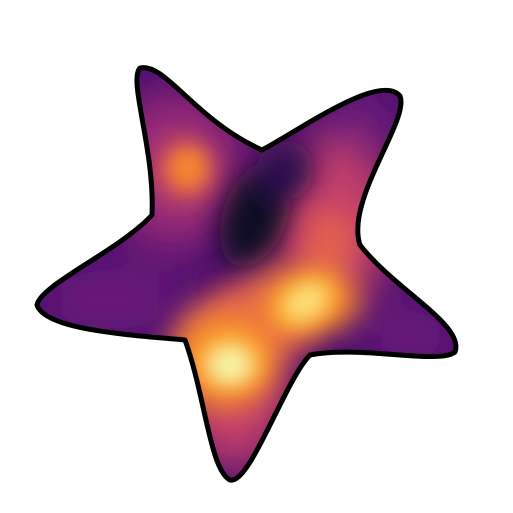 The height and width of the screenshot is (513, 513). What do you see at coordinates (285, 170) in the screenshot?
I see `dark-core-extension` at bounding box center [285, 170].